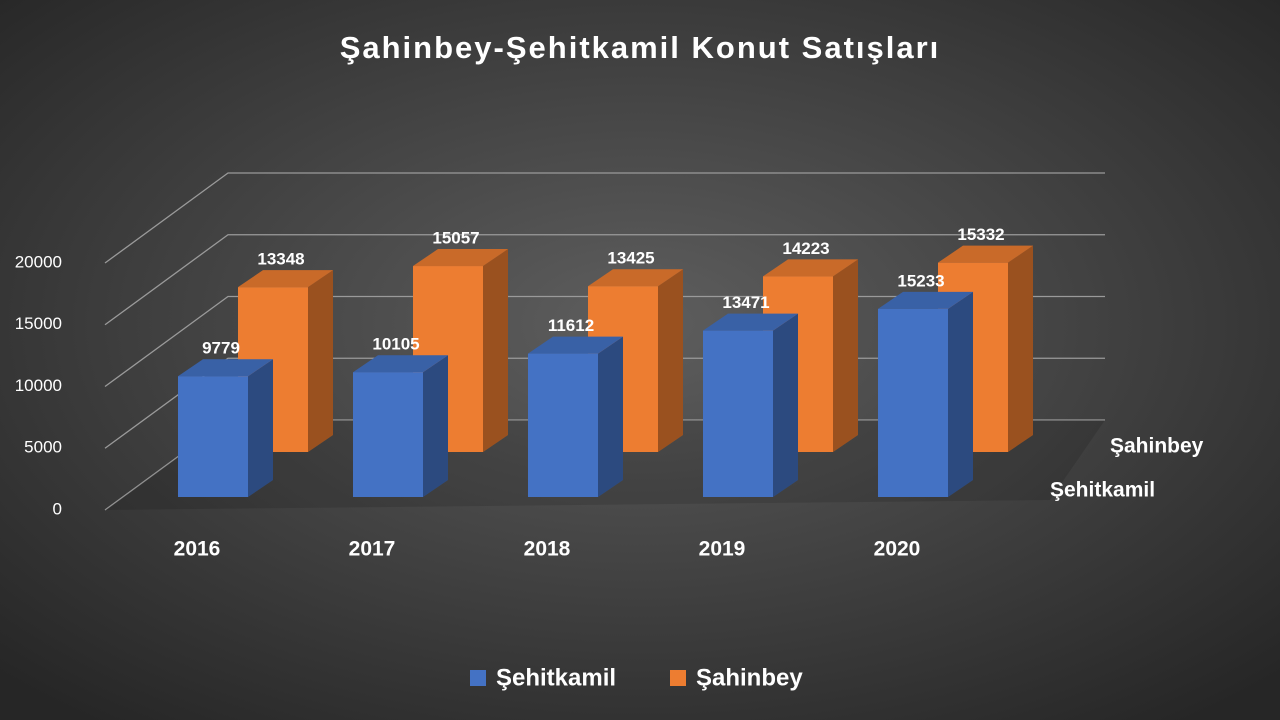  Describe the element at coordinates (43, 447) in the screenshot. I see `y-tick-label: 5000` at that location.